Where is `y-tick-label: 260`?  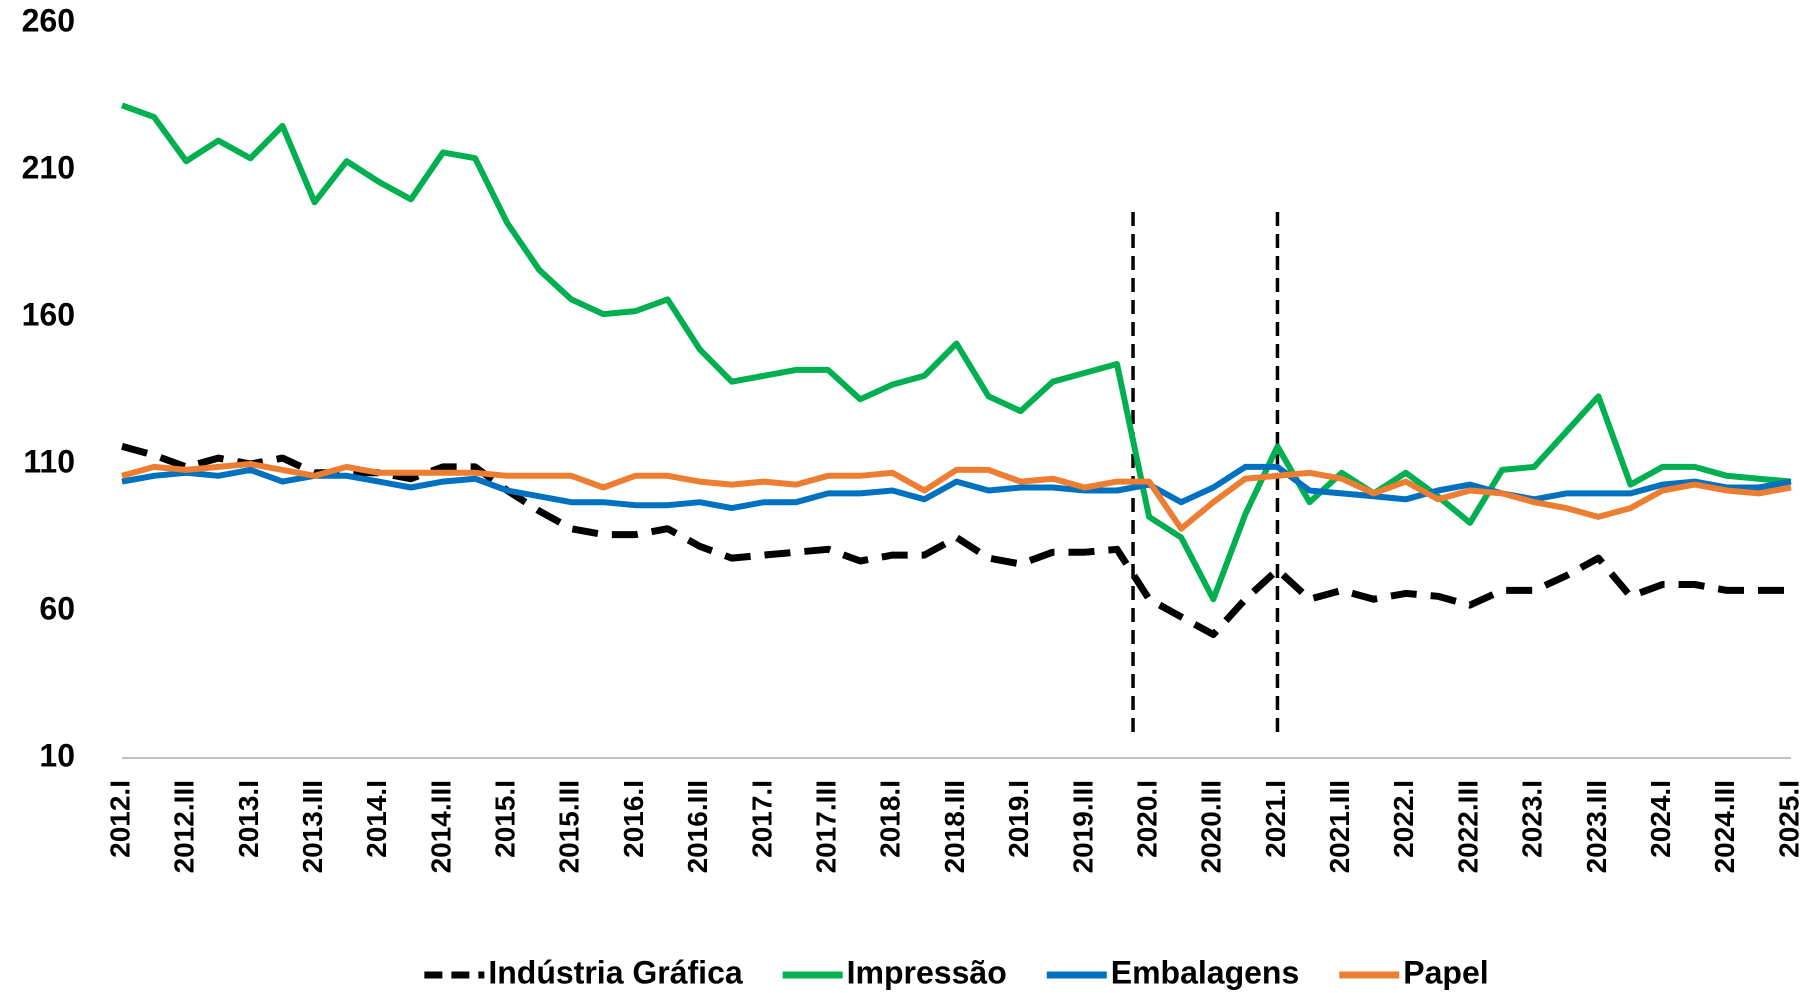
y-tick-label: 260 is located at coordinates (48, 20).